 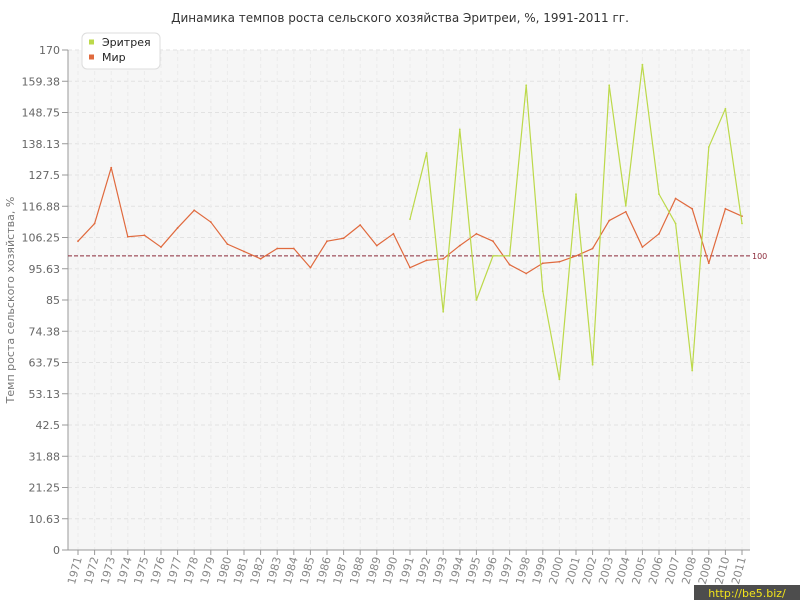 What do you see at coordinates (45, 175) in the screenshot?
I see `y-tick-label: 127.5` at bounding box center [45, 175].